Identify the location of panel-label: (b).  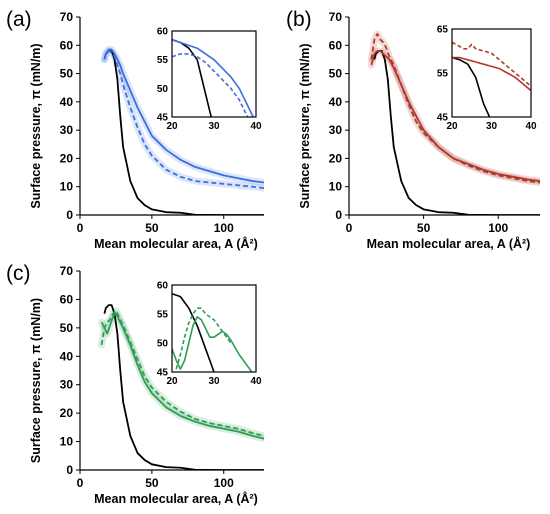
(299, 19).